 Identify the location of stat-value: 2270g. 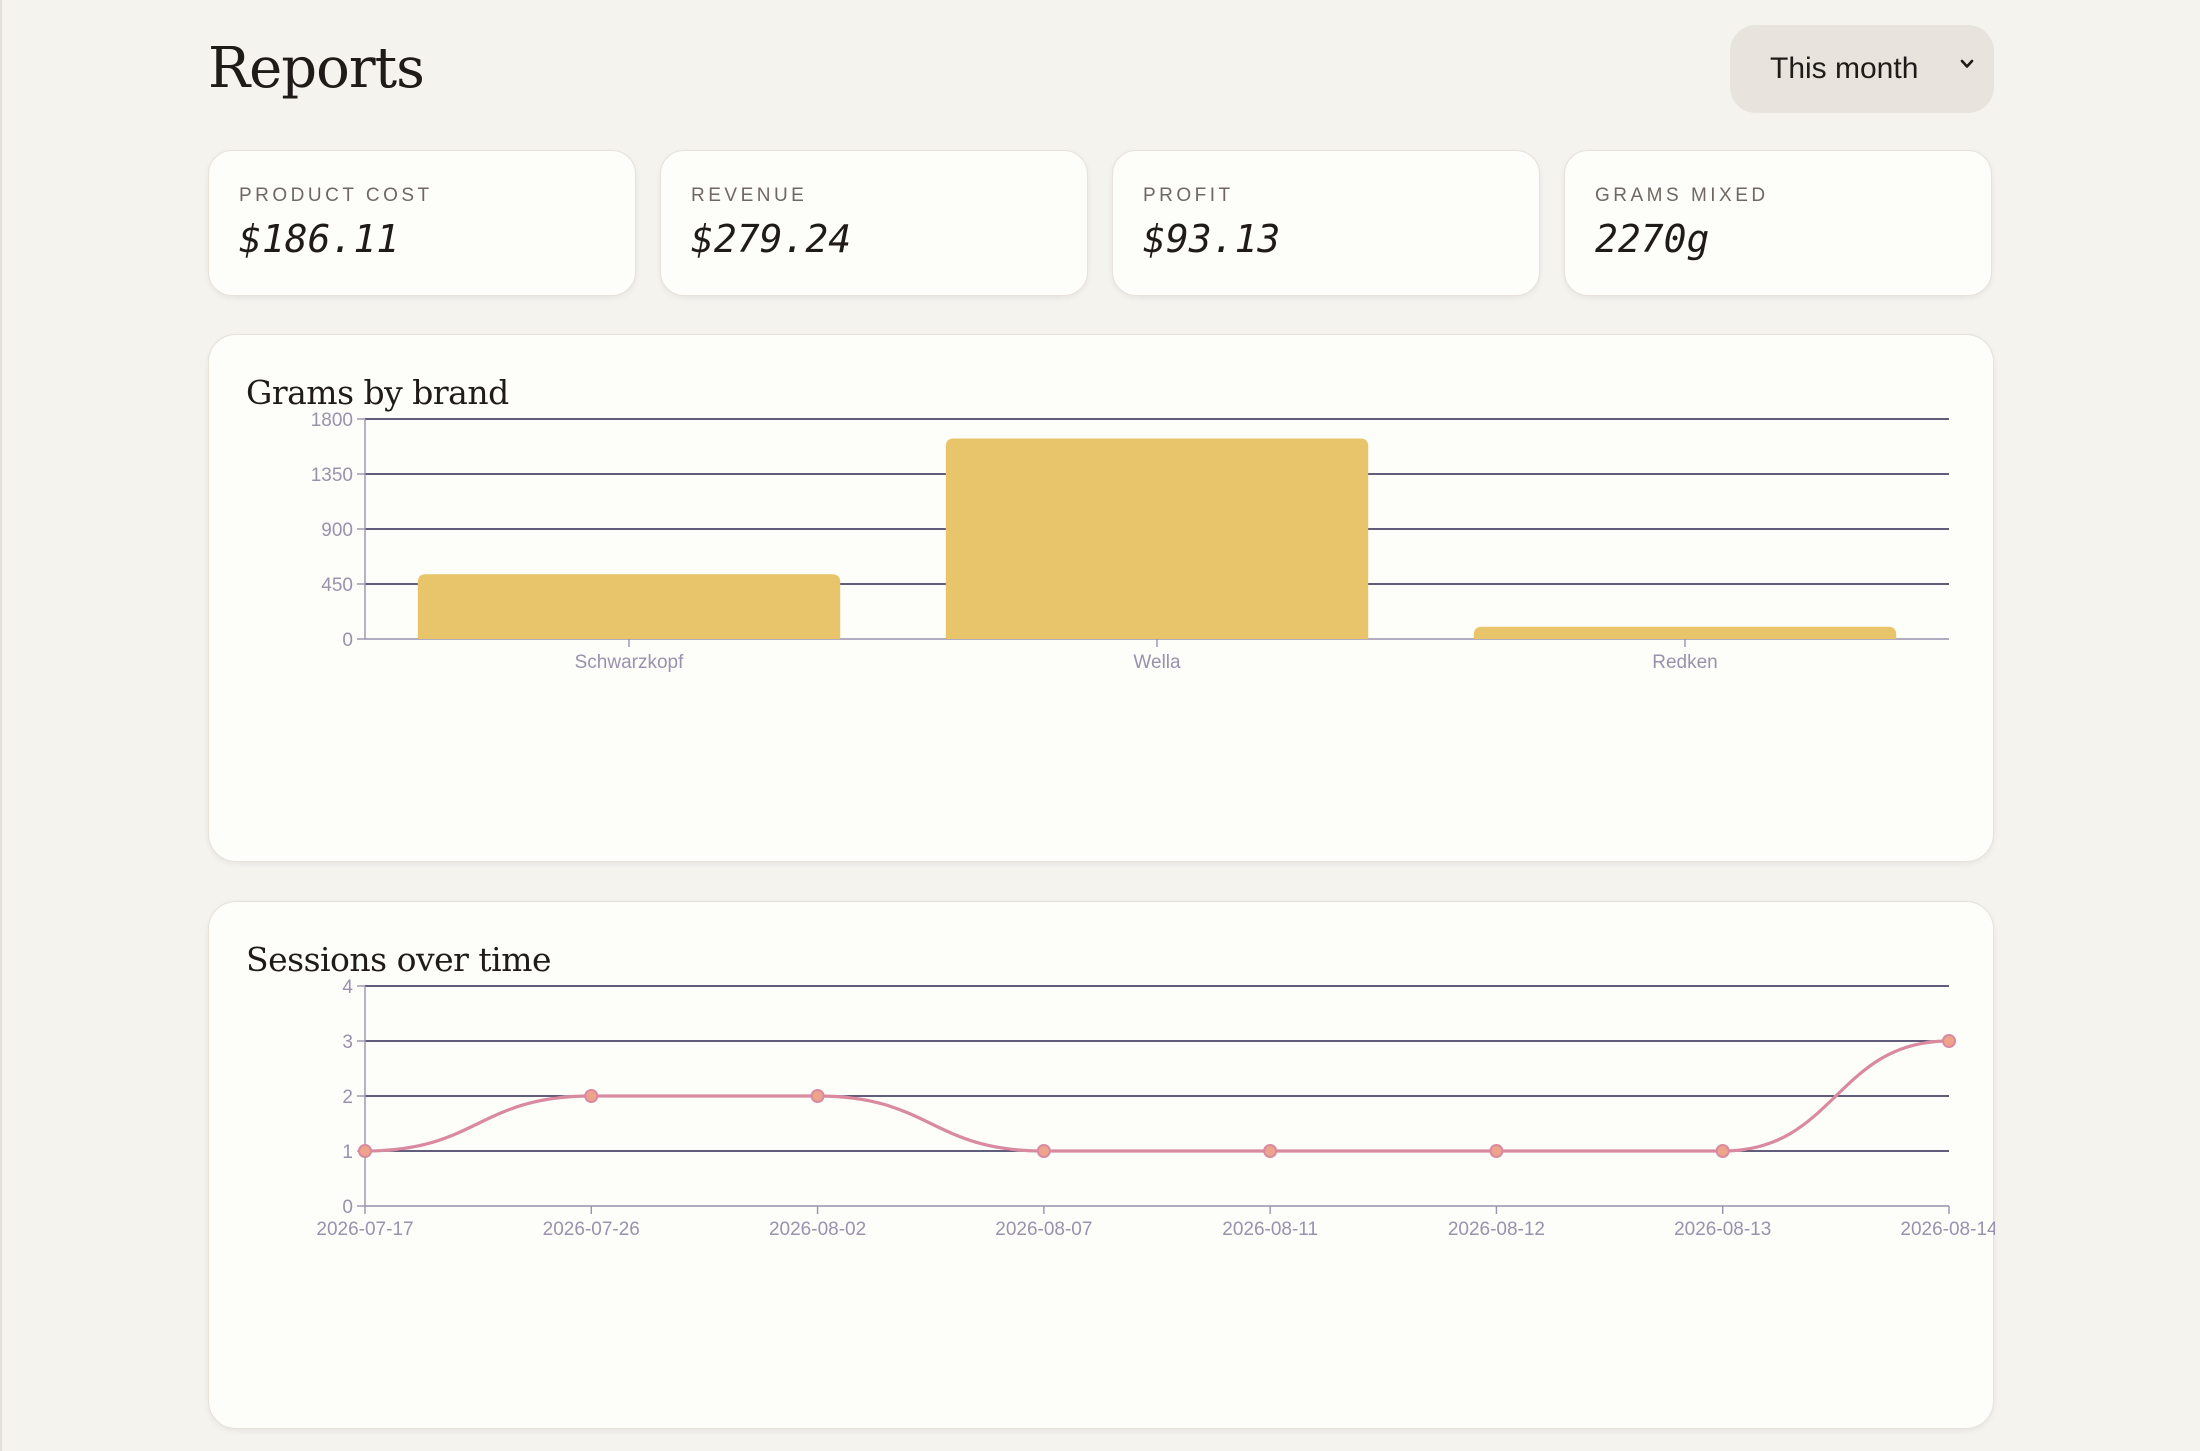
(1652, 239).